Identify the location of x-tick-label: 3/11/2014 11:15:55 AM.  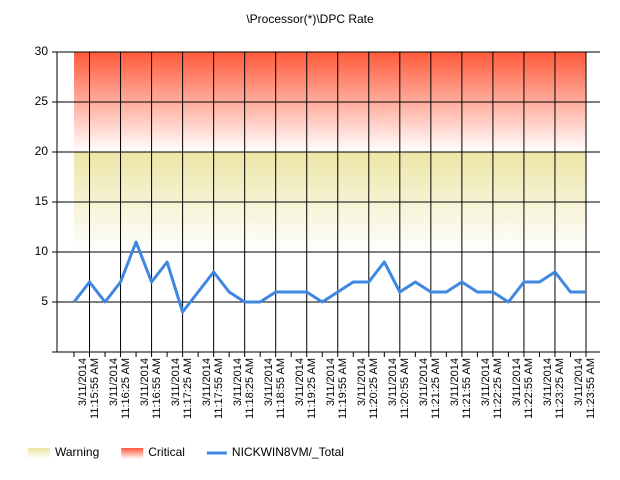
(88, 388).